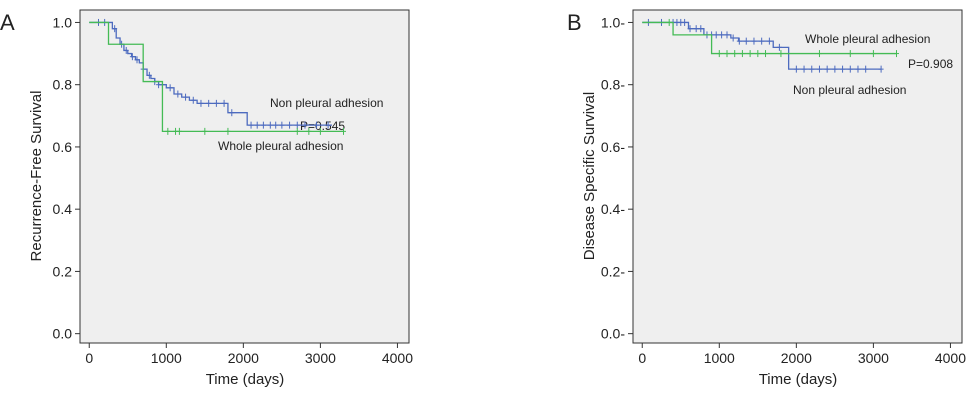 The height and width of the screenshot is (395, 969). What do you see at coordinates (280, 146) in the screenshot?
I see `panel-a-annotation-whole-pleural: Whole pleural adhesion` at bounding box center [280, 146].